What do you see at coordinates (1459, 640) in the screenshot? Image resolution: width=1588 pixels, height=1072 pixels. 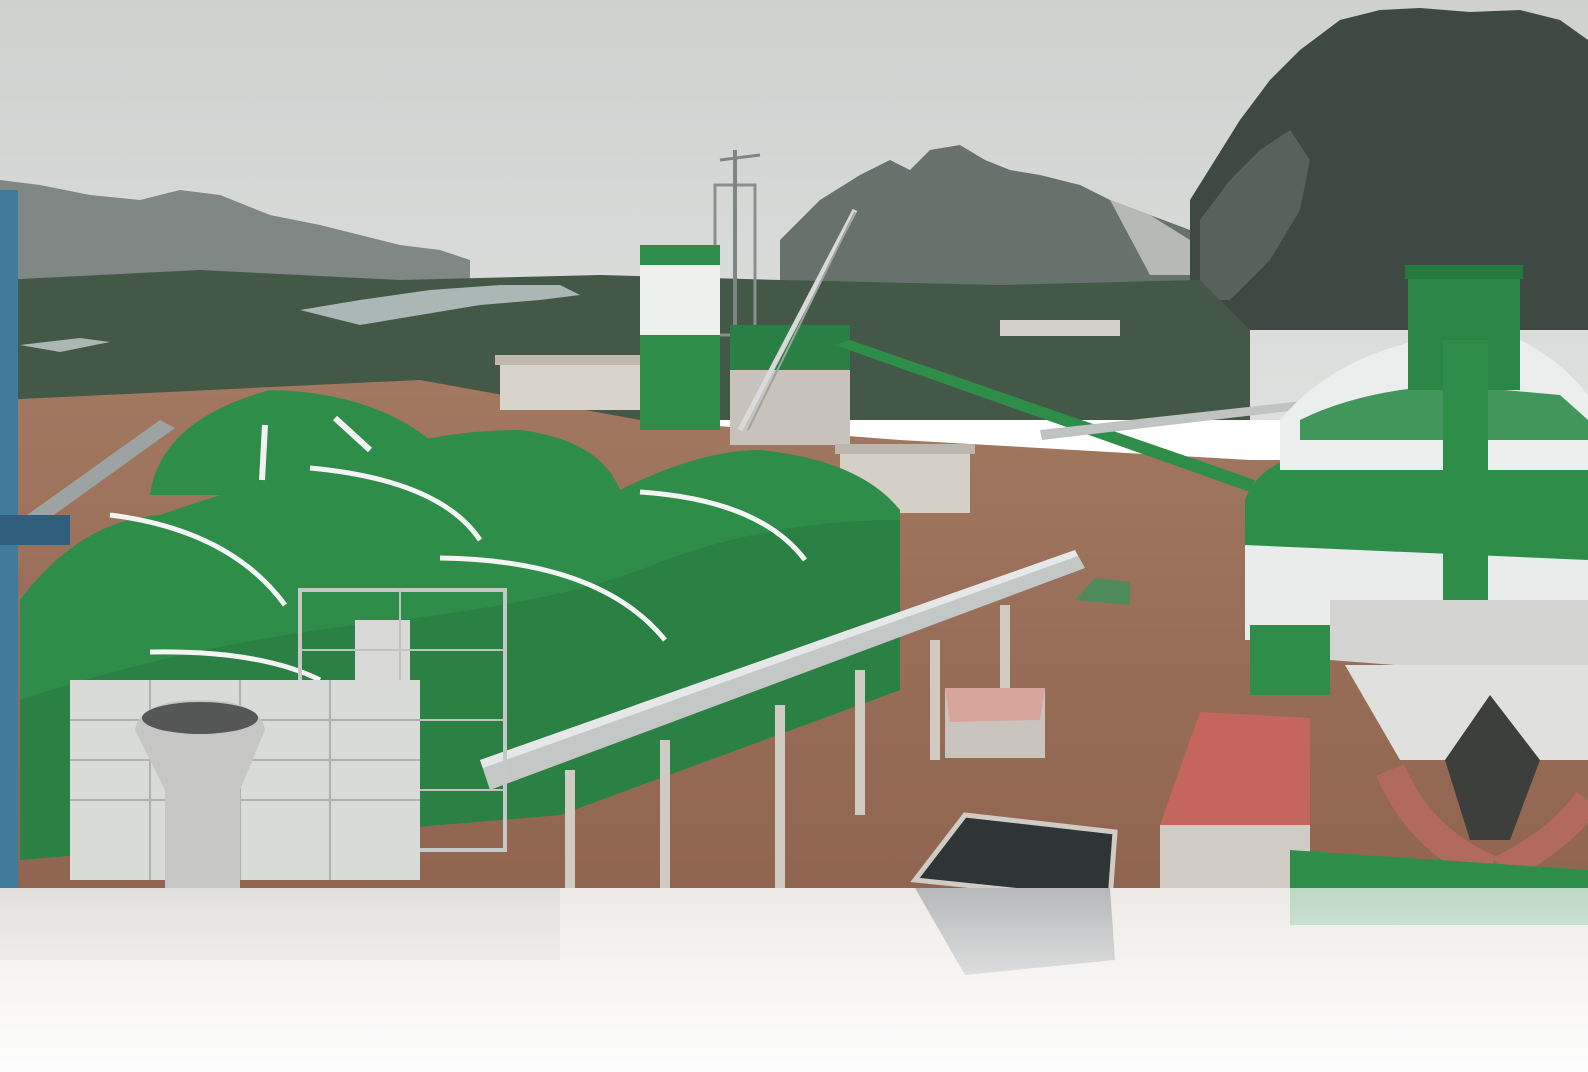 I see `equipment-roof-deck` at bounding box center [1459, 640].